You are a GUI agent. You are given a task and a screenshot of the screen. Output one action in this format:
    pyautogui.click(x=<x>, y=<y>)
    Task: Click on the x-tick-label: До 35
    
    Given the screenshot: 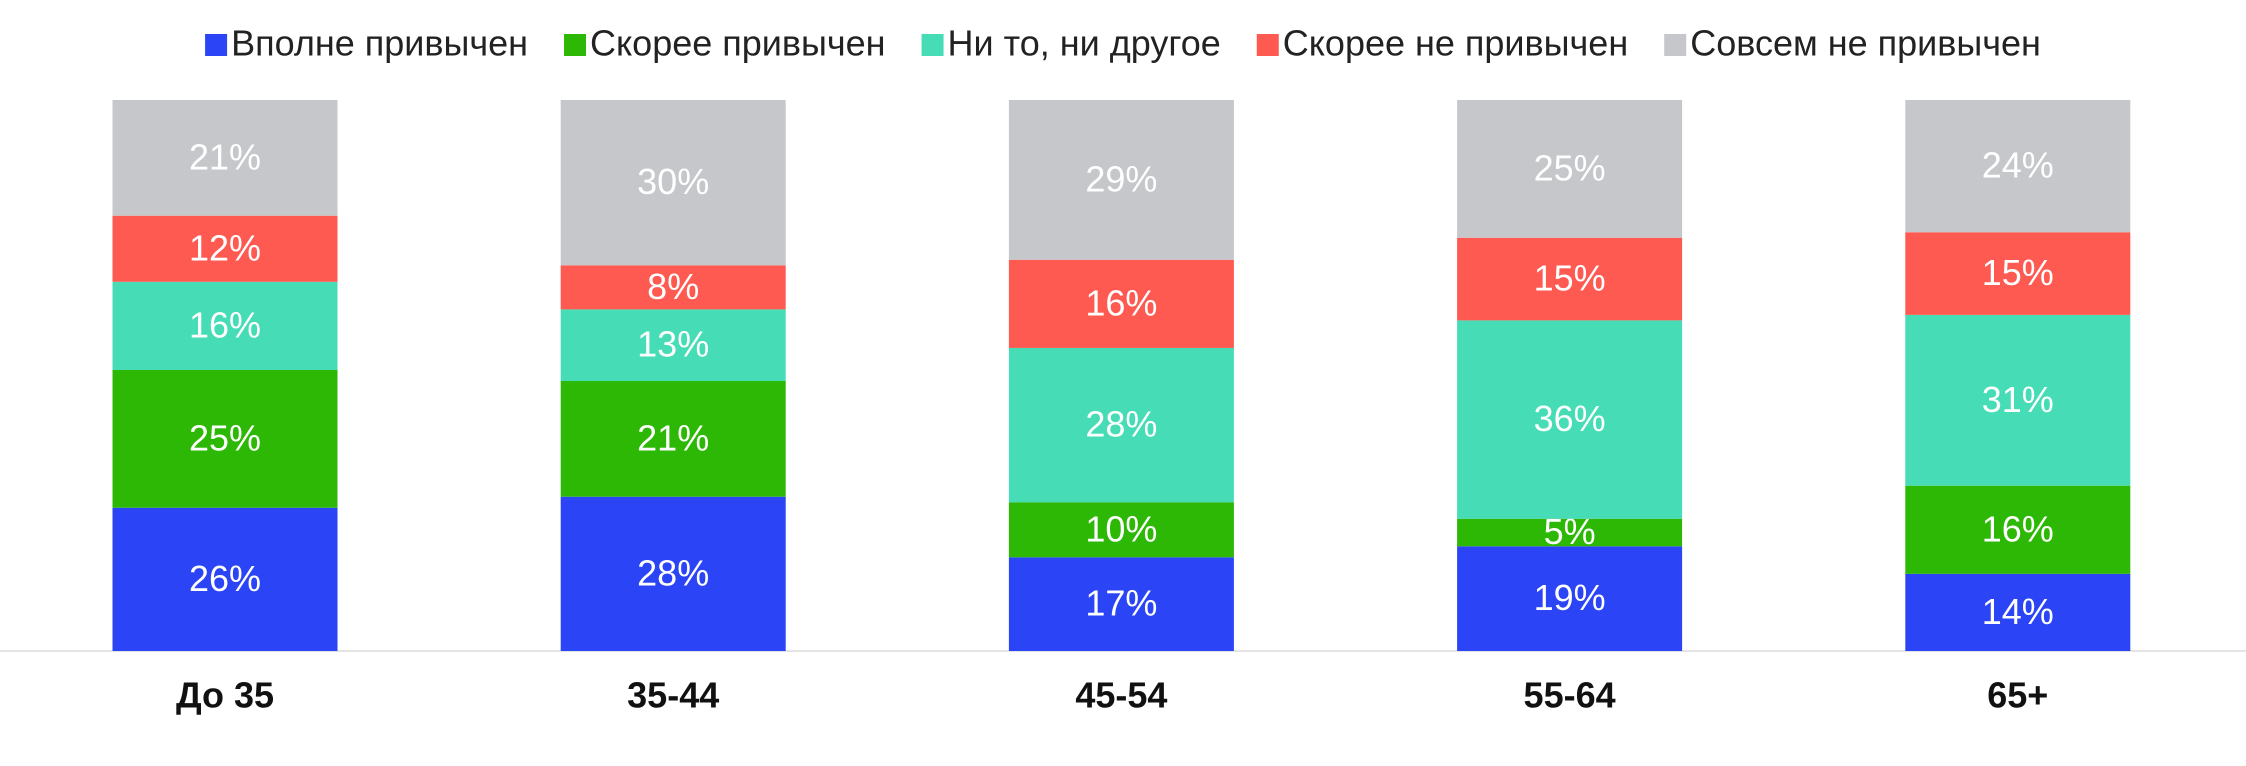 What is the action you would take?
    pyautogui.click(x=225, y=695)
    